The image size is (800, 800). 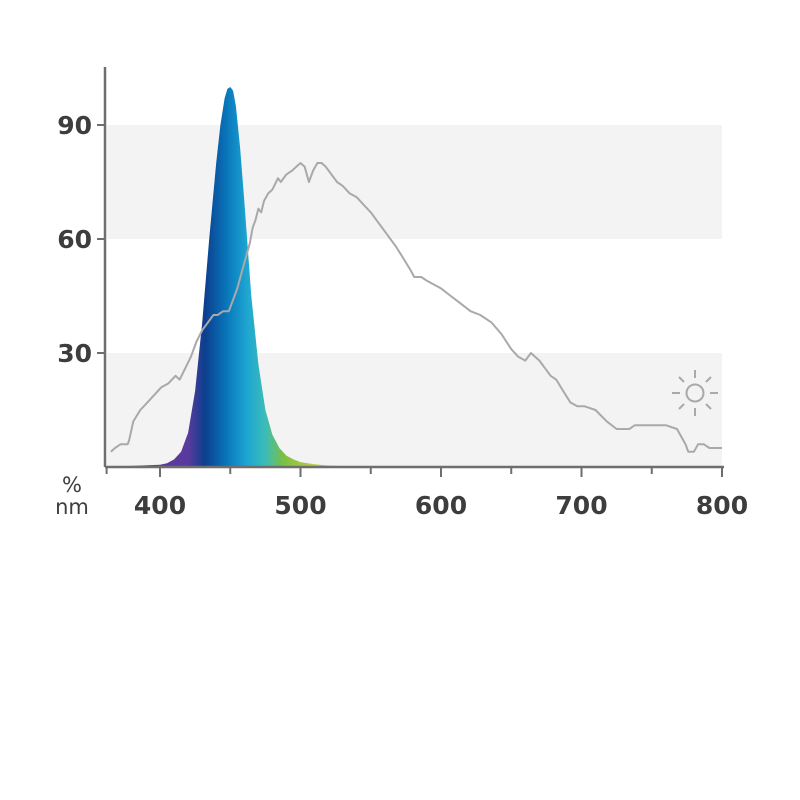 What do you see at coordinates (72, 507) in the screenshot?
I see `x-unit-label: nm` at bounding box center [72, 507].